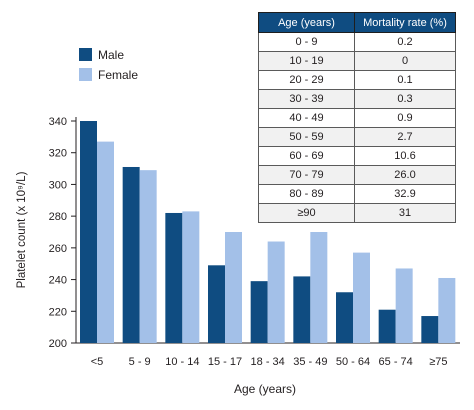  I want to click on table-cell-mortality: 0.1, so click(405, 80).